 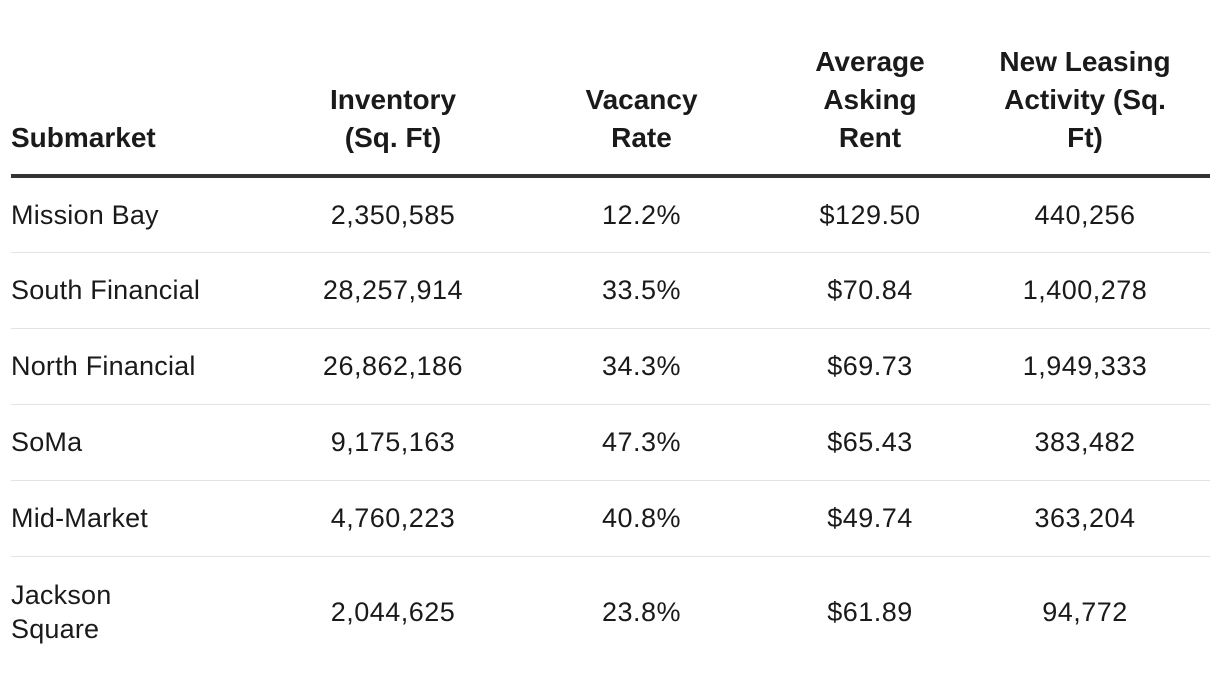 What do you see at coordinates (870, 442) in the screenshot?
I see `cell-average-asking-rent: $65.43` at bounding box center [870, 442].